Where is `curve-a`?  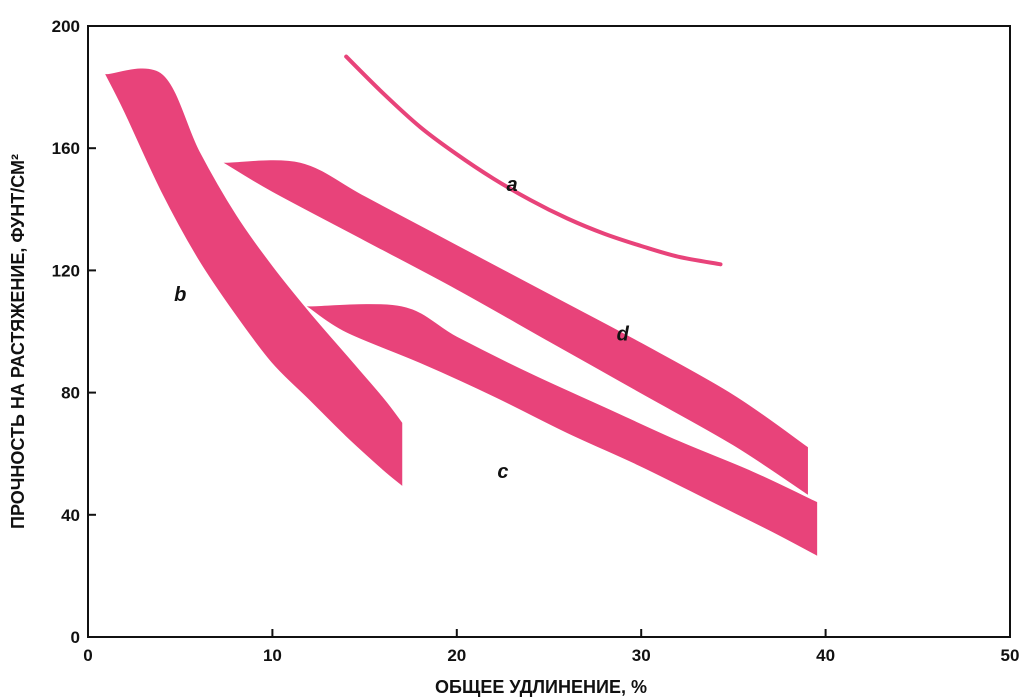 curve-a is located at coordinates (533, 160).